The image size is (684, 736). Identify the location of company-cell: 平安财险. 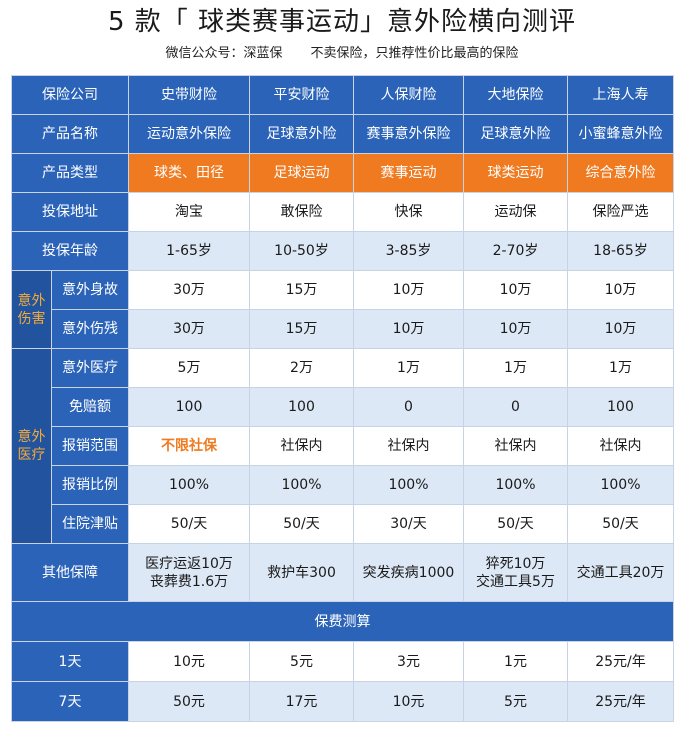
(301, 95).